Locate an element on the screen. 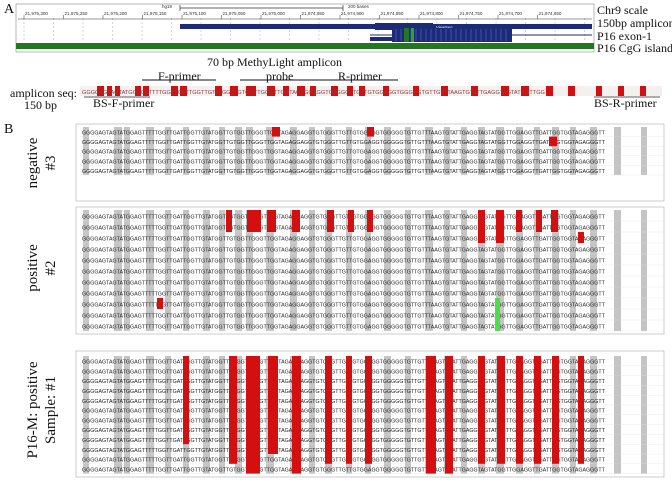 Image resolution: width=672 pixels, height=496 pixels. ruler-tick-label: 21,974,950 is located at coordinates (313, 13).